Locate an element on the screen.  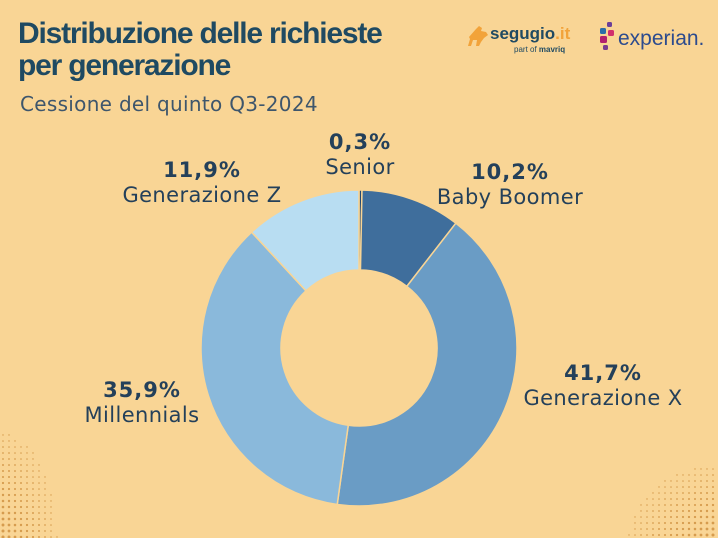
slice-label-generazione-z: 11,9% Generazione Z is located at coordinates (202, 183).